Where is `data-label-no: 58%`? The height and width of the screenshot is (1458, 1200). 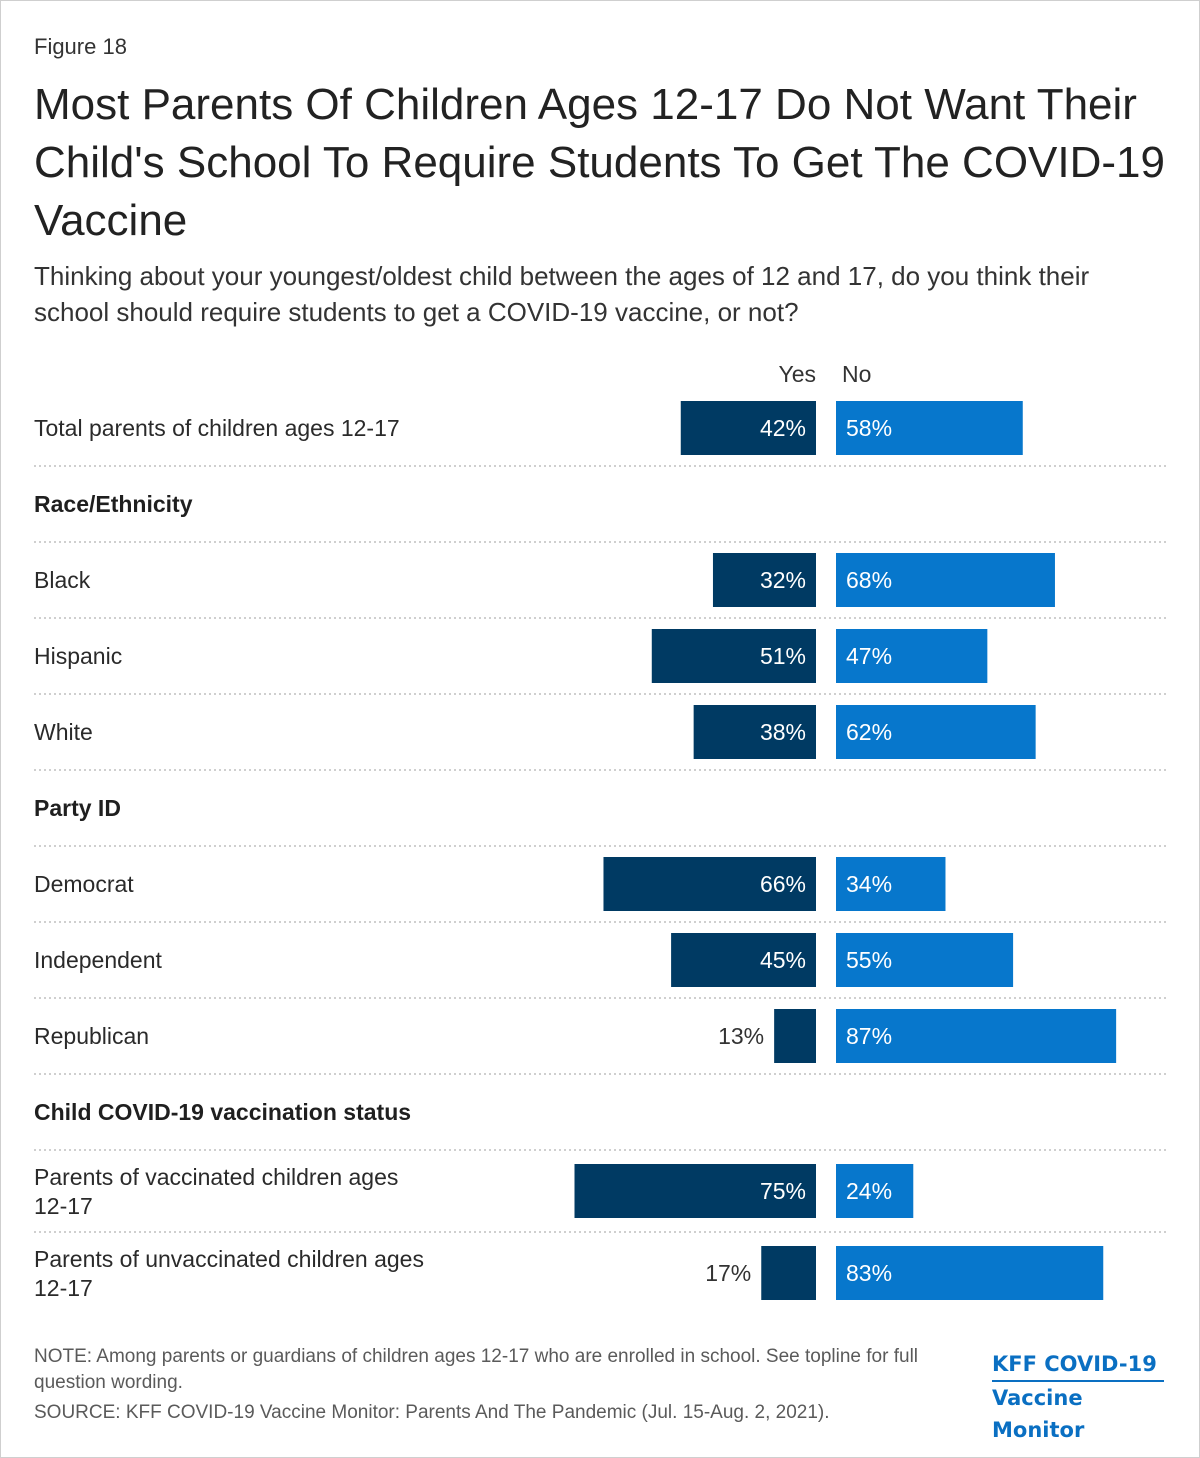 data-label-no: 58% is located at coordinates (869, 428).